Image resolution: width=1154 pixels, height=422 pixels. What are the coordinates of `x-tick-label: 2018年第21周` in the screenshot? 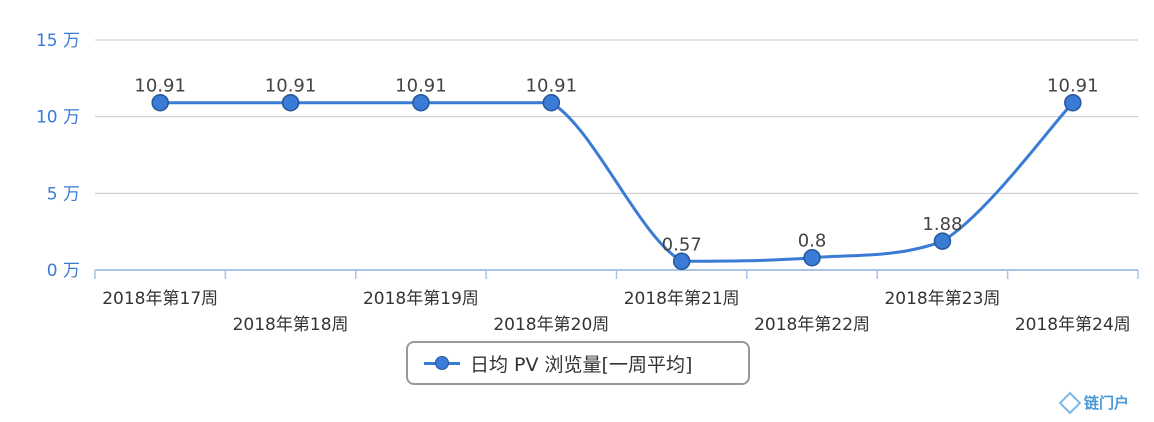 It's located at (682, 299).